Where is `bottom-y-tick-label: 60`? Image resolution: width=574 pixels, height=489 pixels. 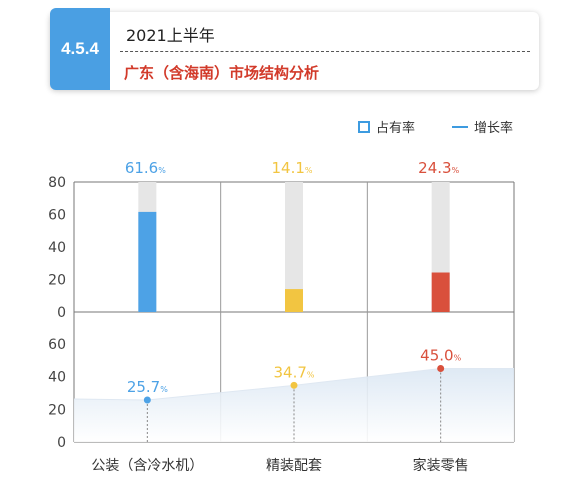
bottom-y-tick-label: 60 is located at coordinates (57, 345).